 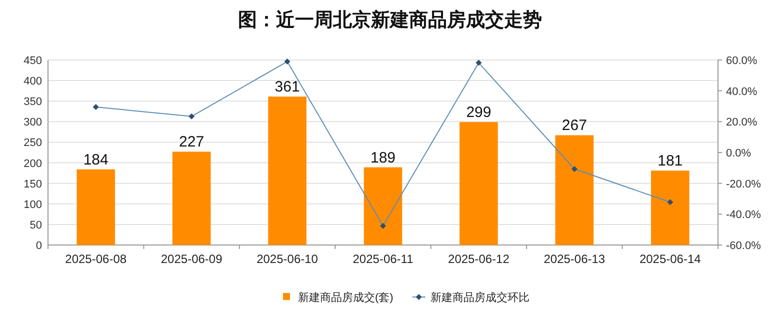 I want to click on x-tick-label: 2025-06-09, so click(x=191, y=259).